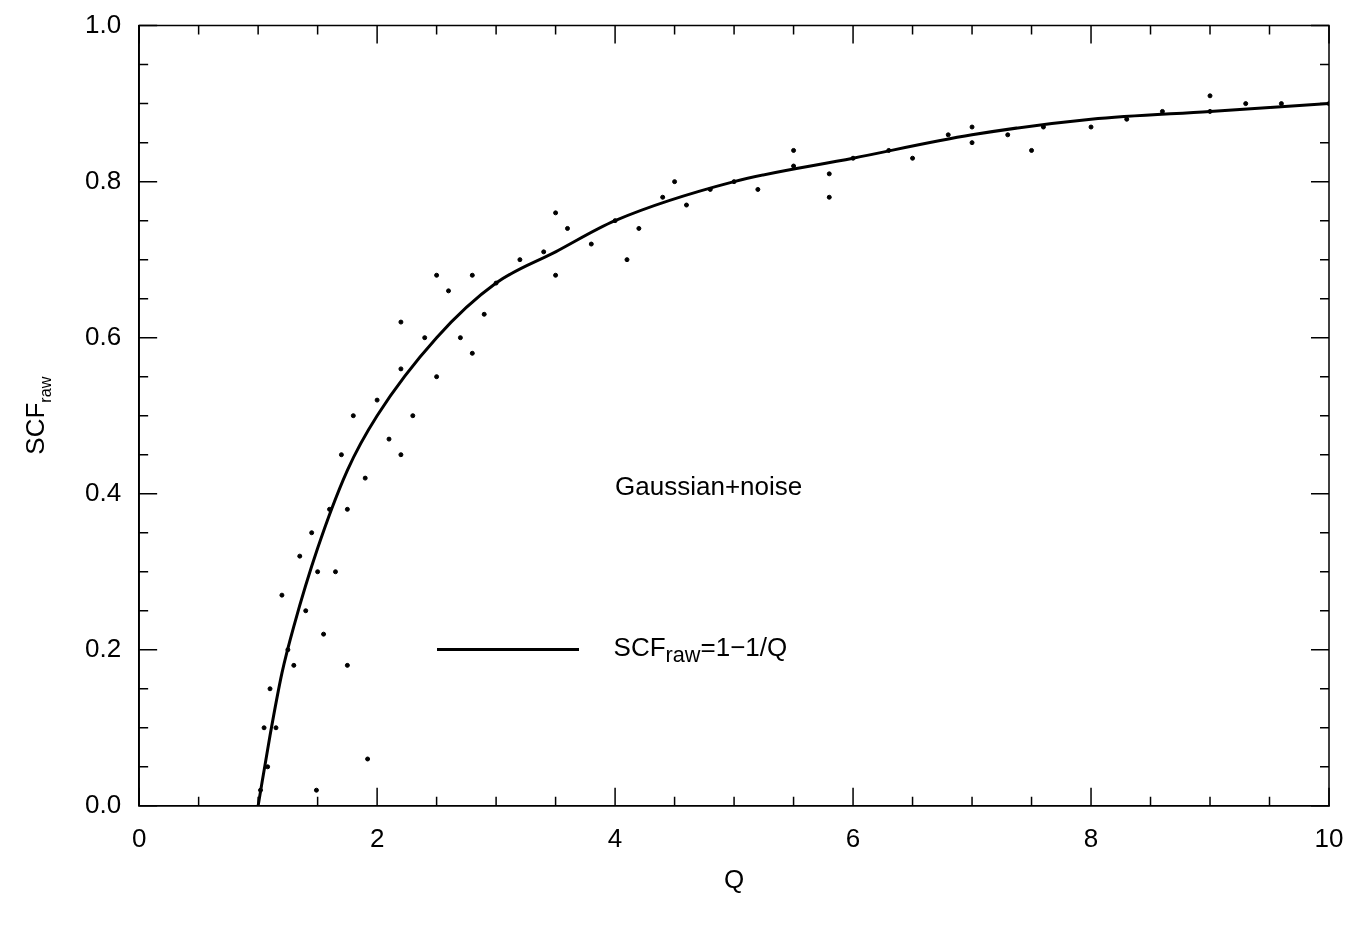  I want to click on y-axis-title: SCFraw, so click(37, 415).